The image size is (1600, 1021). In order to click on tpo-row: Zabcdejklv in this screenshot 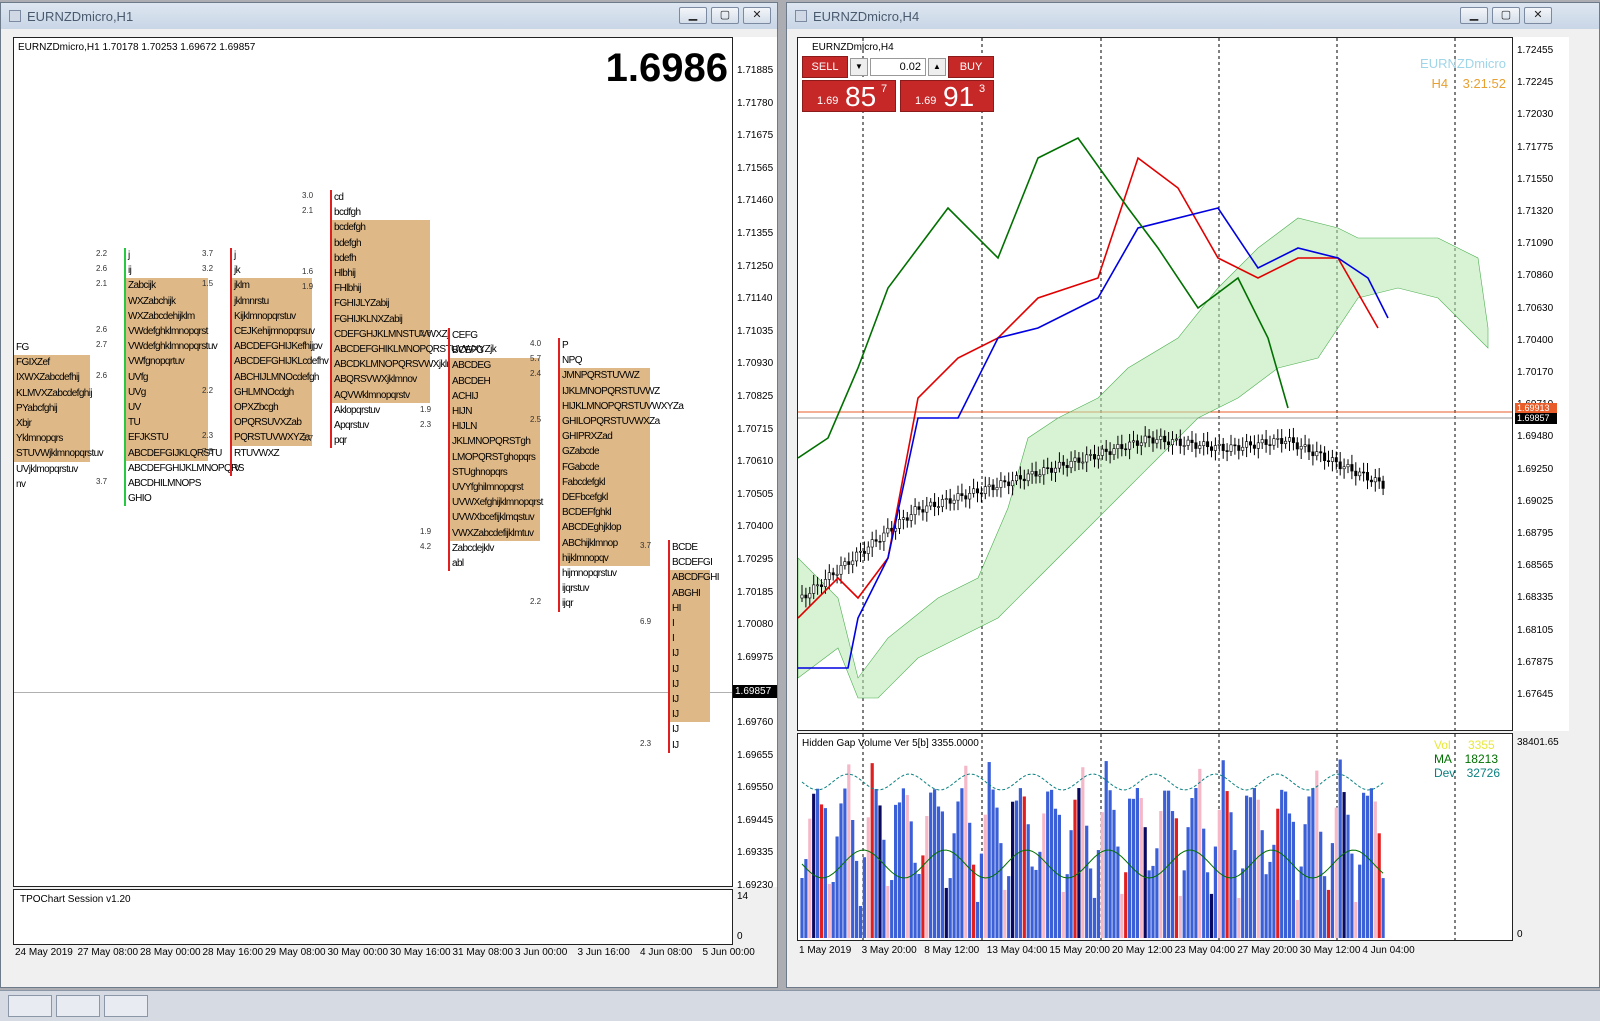, I will do `click(473, 548)`.